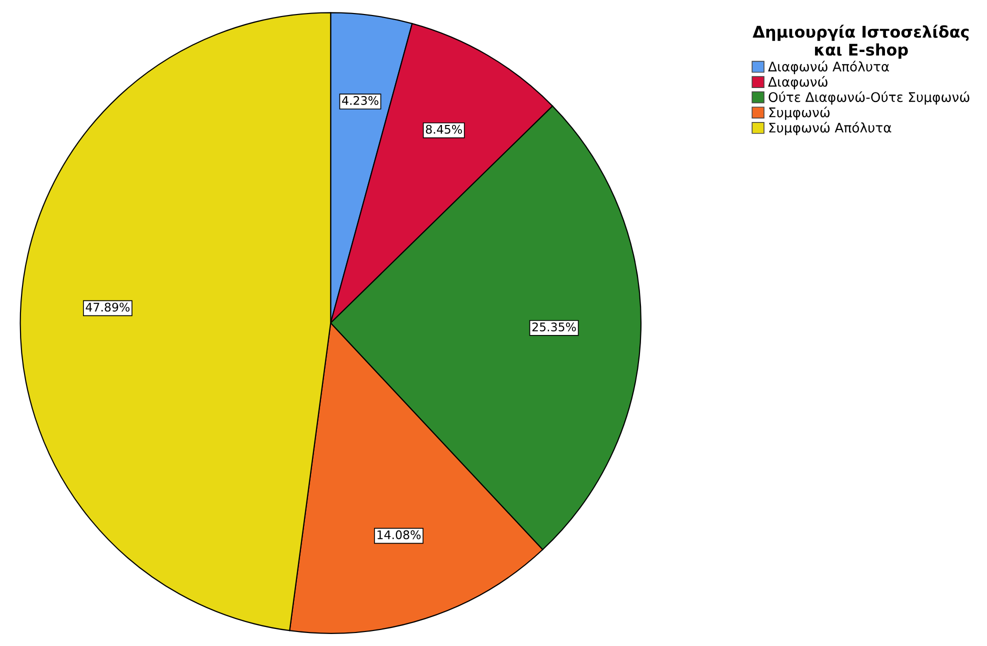 The image size is (987, 646). Describe the element at coordinates (860, 41) in the screenshot. I see `legend-title: Δημιουργία Ιστοσελίδας και E-shop` at that location.